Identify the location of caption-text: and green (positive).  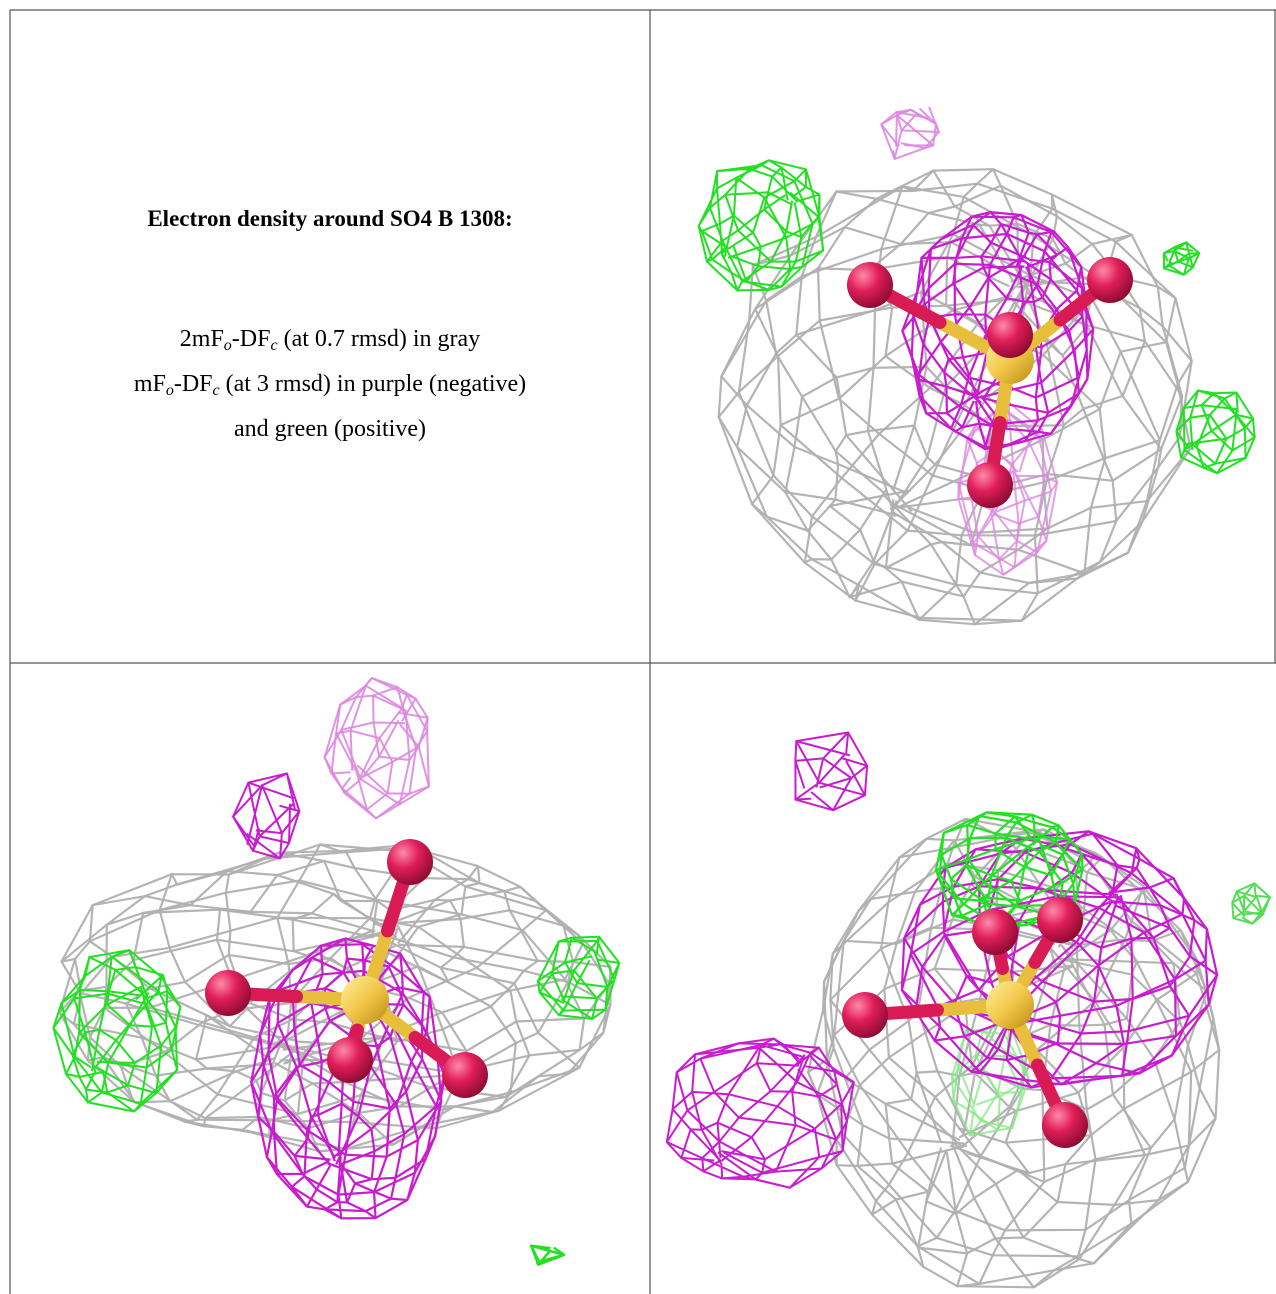
(330, 429).